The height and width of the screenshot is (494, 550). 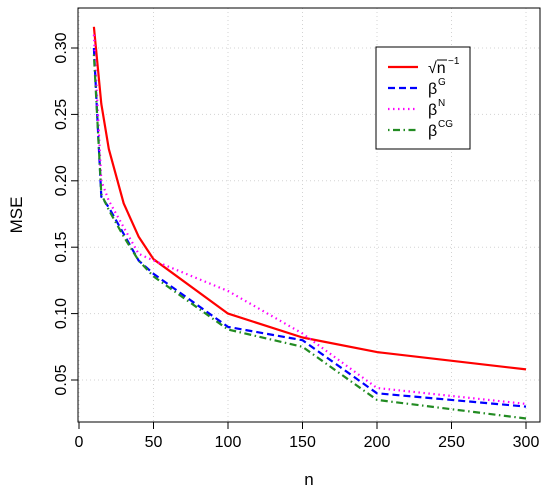 What do you see at coordinates (437, 68) in the screenshot?
I see `legend-label-1: √n` at bounding box center [437, 68].